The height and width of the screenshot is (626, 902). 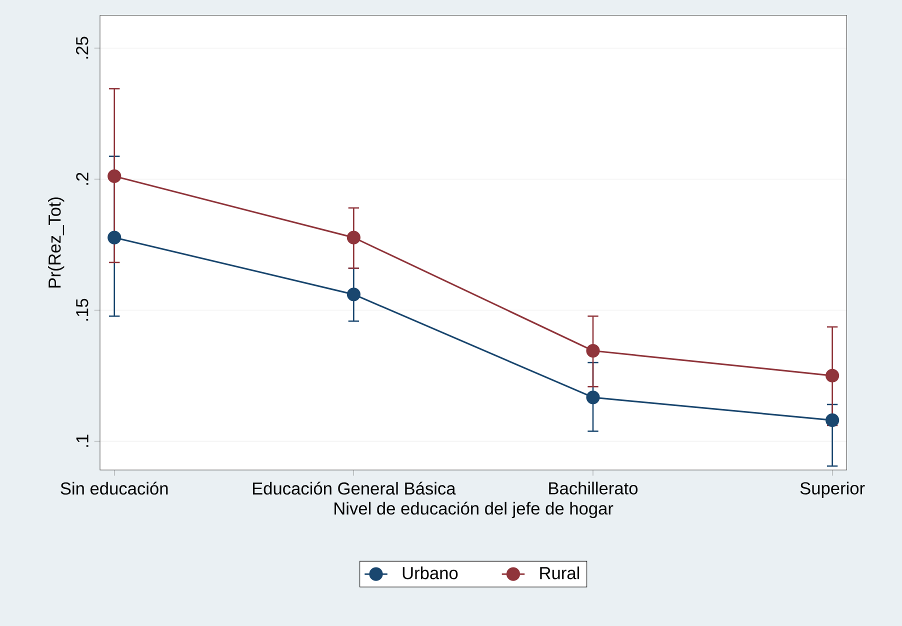 What do you see at coordinates (82, 47) in the screenshot?
I see `y-tick-label: .25` at bounding box center [82, 47].